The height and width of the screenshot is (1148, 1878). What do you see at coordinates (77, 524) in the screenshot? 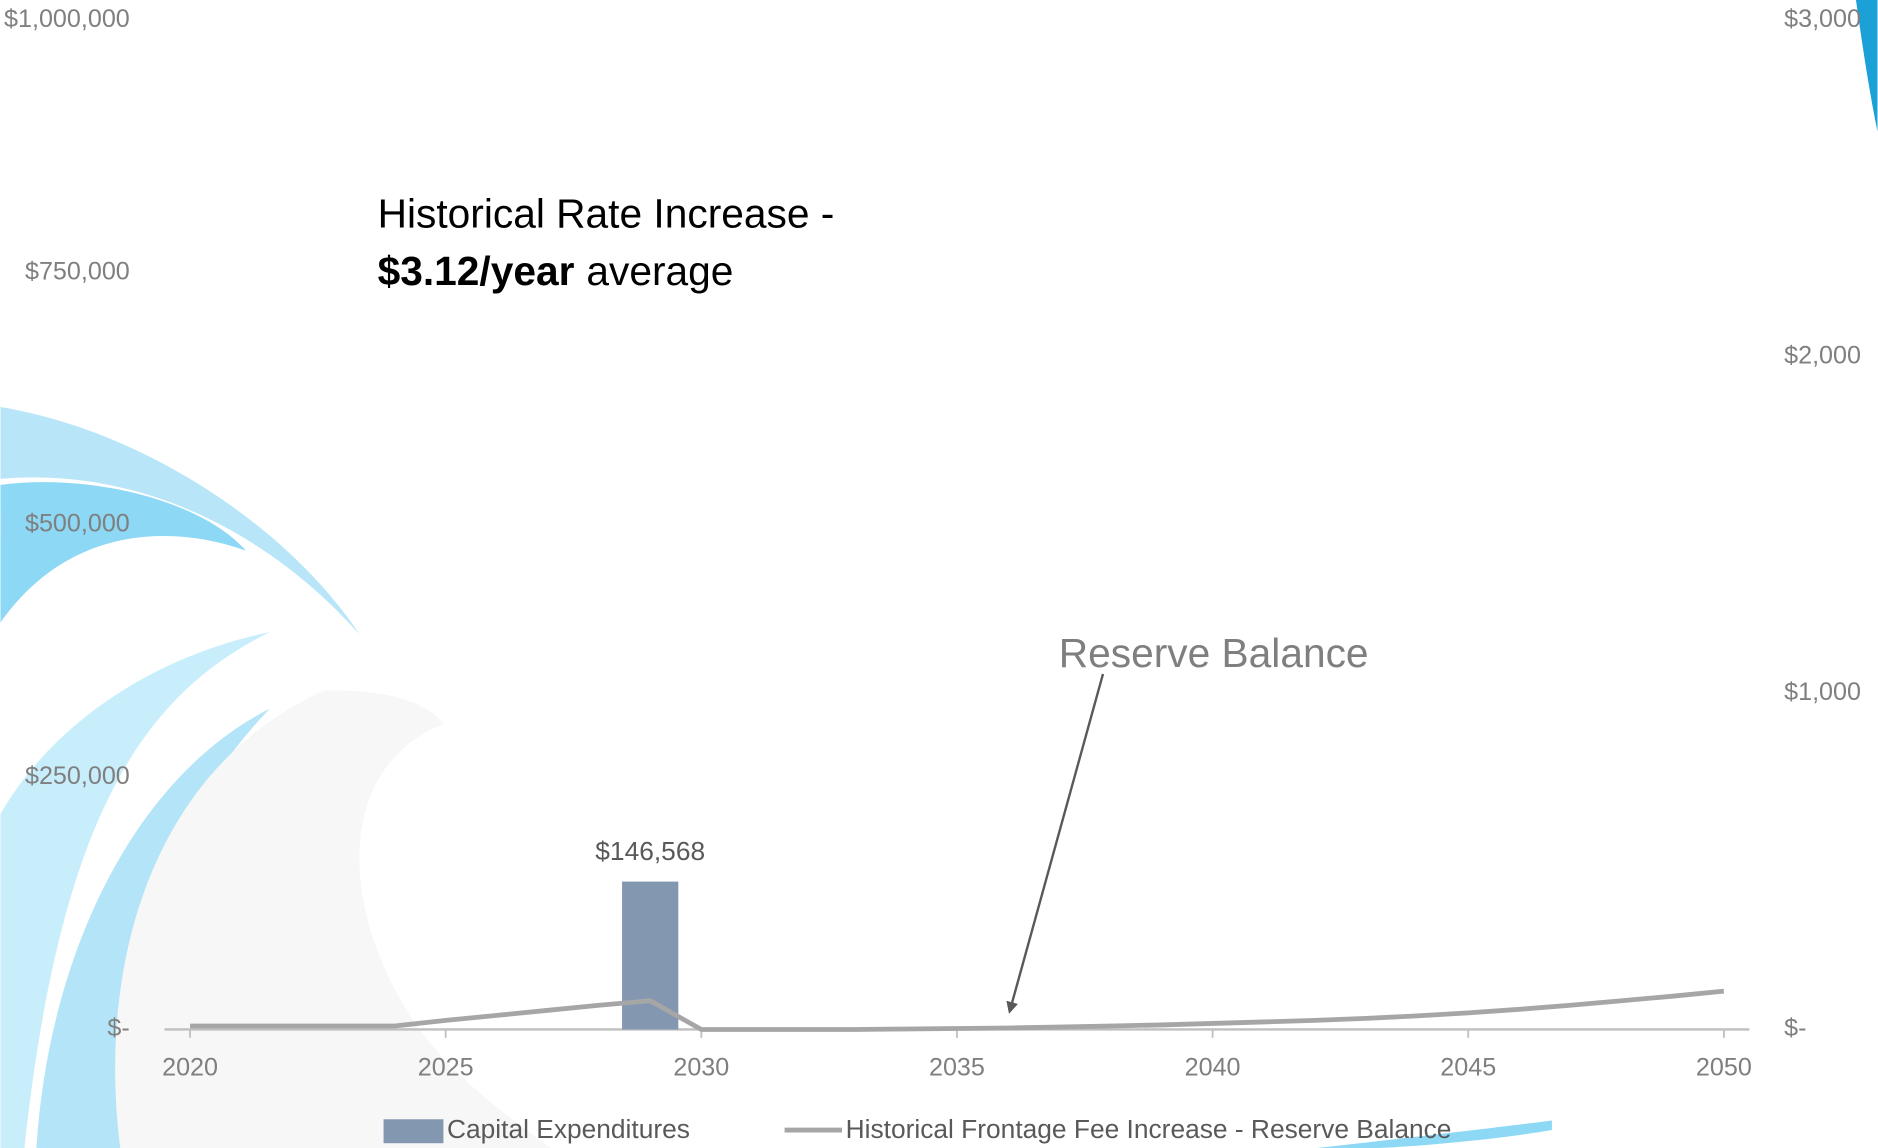
I see `y-tick-label: $500,000` at bounding box center [77, 524].